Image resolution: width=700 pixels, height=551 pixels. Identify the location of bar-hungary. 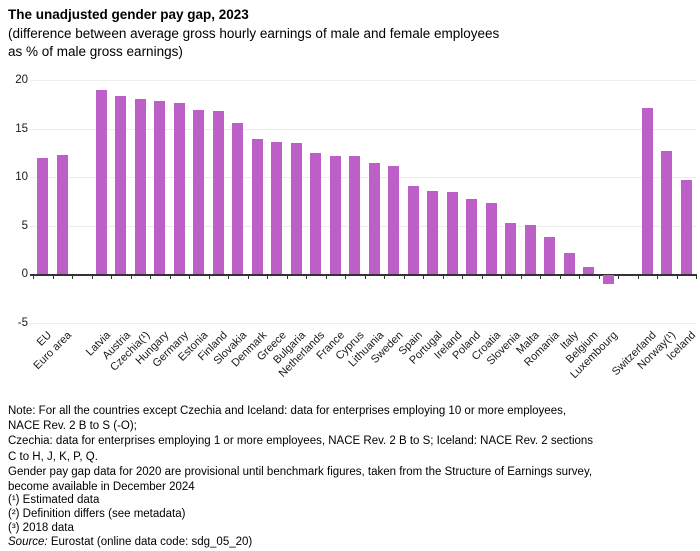
(160, 187).